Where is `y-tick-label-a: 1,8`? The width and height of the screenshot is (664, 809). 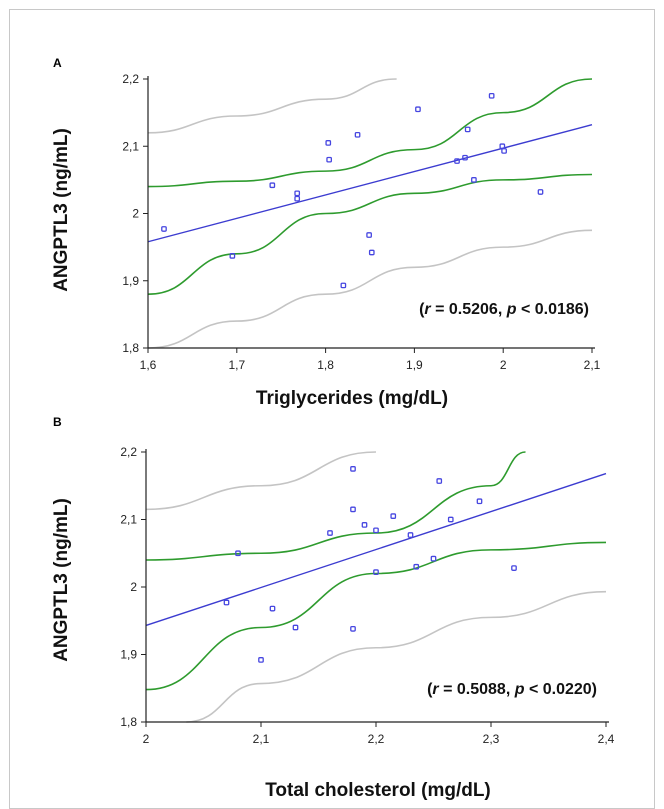
y-tick-label-a: 1,8 is located at coordinates (130, 348).